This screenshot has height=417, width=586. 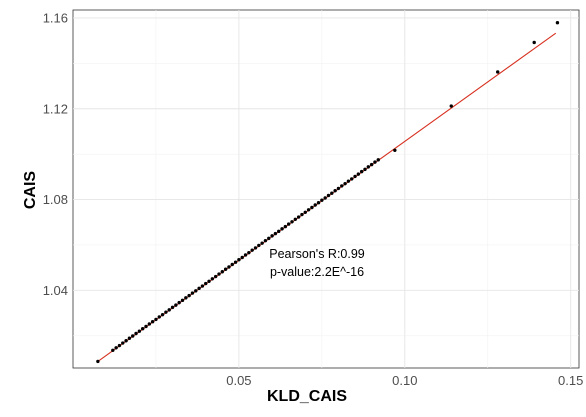 What do you see at coordinates (55, 153) in the screenshot?
I see `y-tick-labels: 1.04 1.08 1.12 1.16` at bounding box center [55, 153].